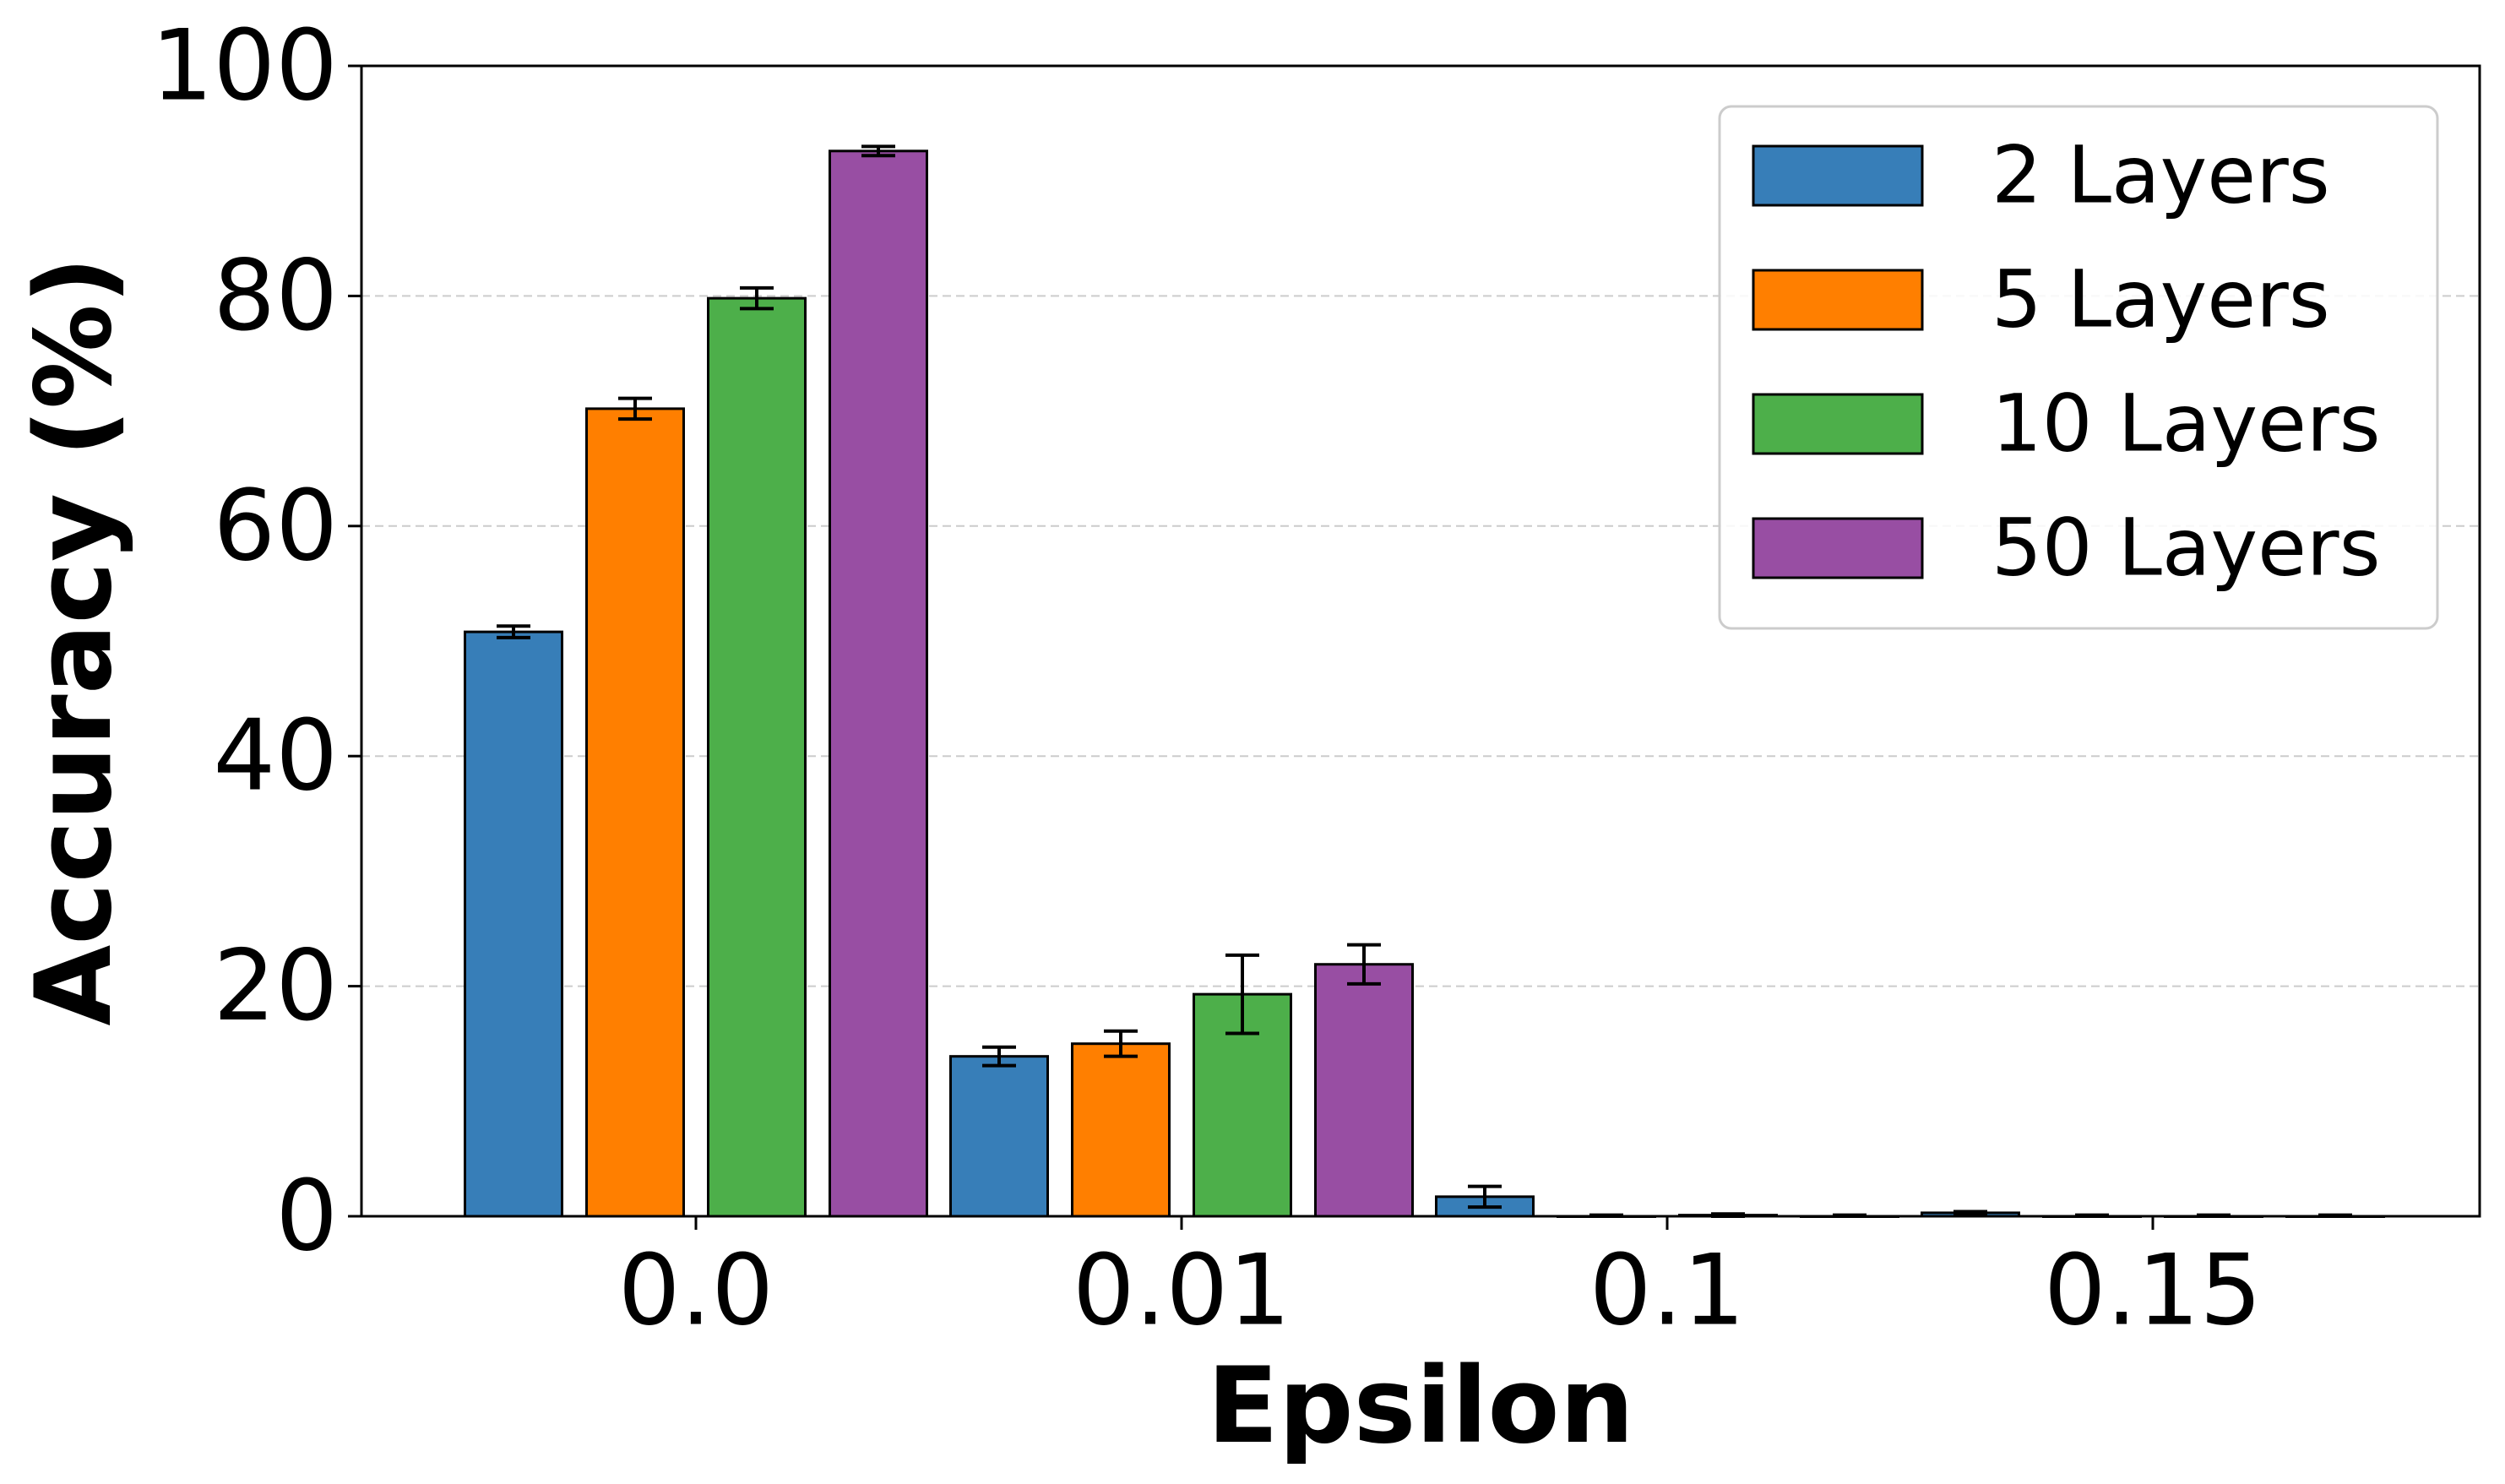 This screenshot has width=2505, height=1484. What do you see at coordinates (1420, 1406) in the screenshot?
I see `x-axis-title: Epsilon` at bounding box center [1420, 1406].